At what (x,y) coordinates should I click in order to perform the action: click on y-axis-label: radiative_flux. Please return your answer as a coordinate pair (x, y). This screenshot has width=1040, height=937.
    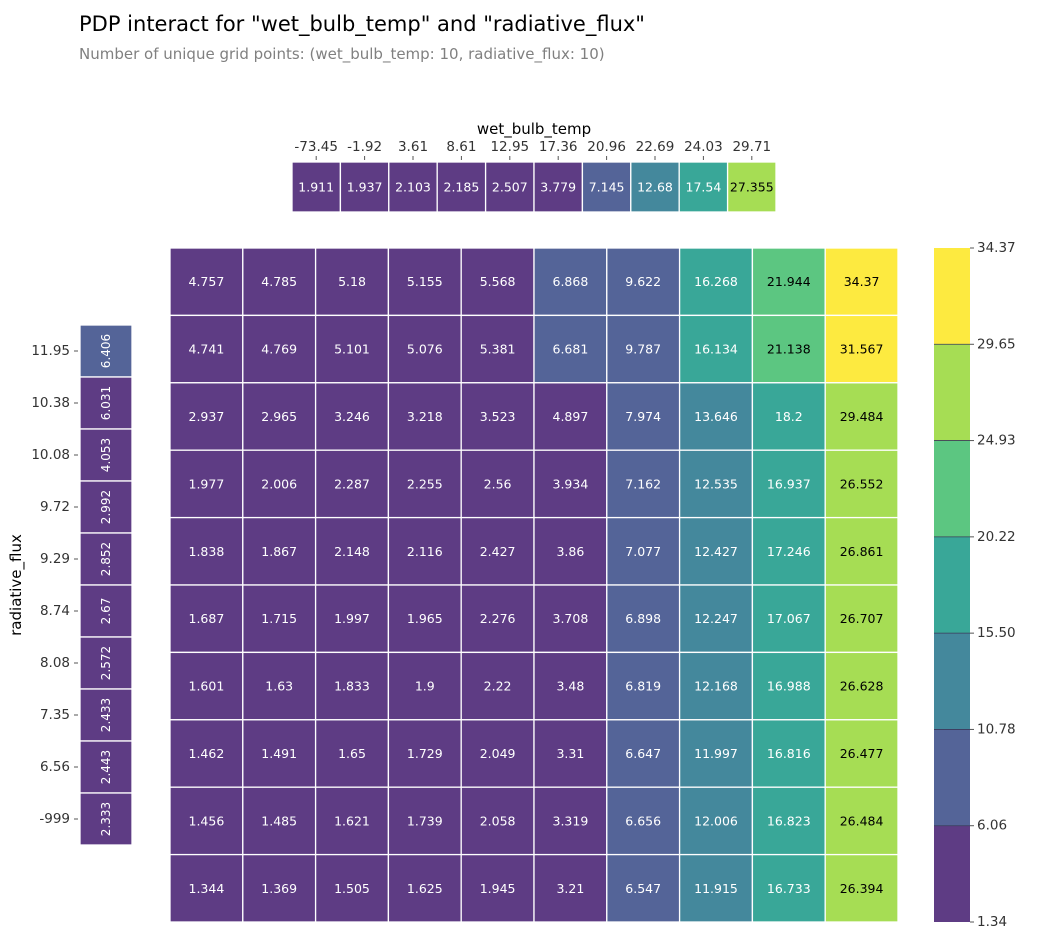
    Looking at the image, I should click on (16, 585).